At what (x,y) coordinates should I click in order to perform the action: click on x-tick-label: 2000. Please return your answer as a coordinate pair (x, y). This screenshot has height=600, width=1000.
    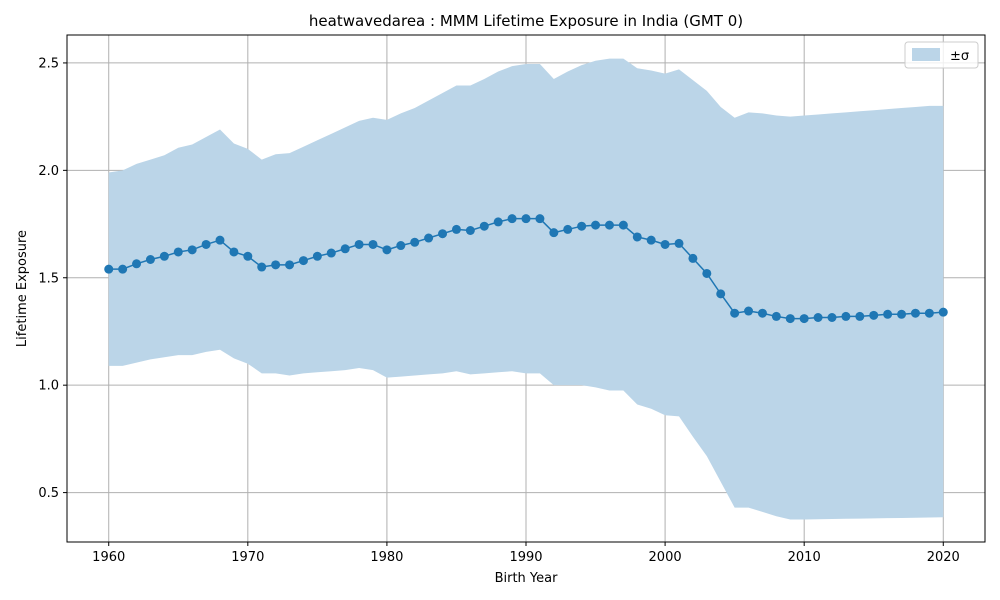
    Looking at the image, I should click on (665, 557).